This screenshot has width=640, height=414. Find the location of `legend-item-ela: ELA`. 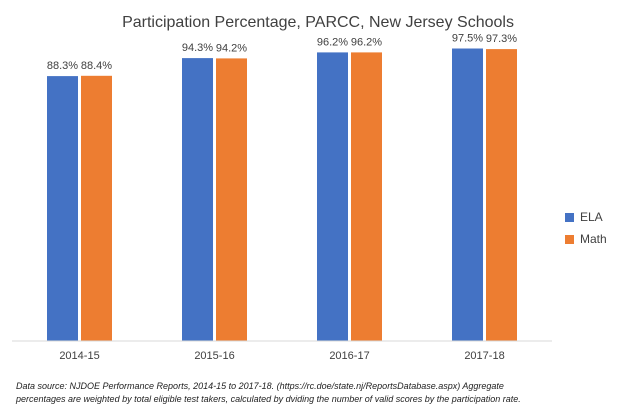

legend-item-ela: ELA is located at coordinates (586, 217).